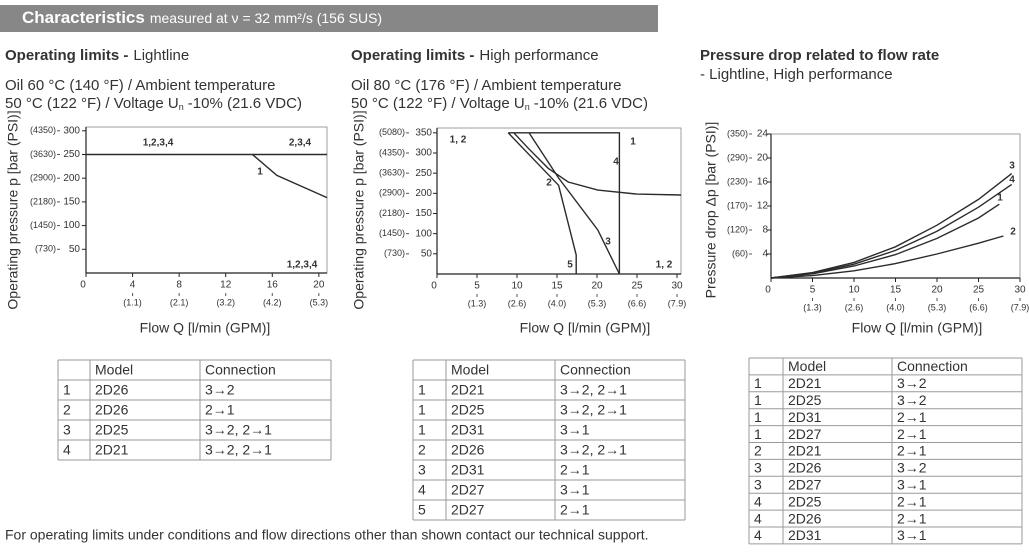 Image resolution: width=1029 pixels, height=555 pixels. What do you see at coordinates (392, 233) in the screenshot?
I see `y-alt-tick-label: (1450)` at bounding box center [392, 233].